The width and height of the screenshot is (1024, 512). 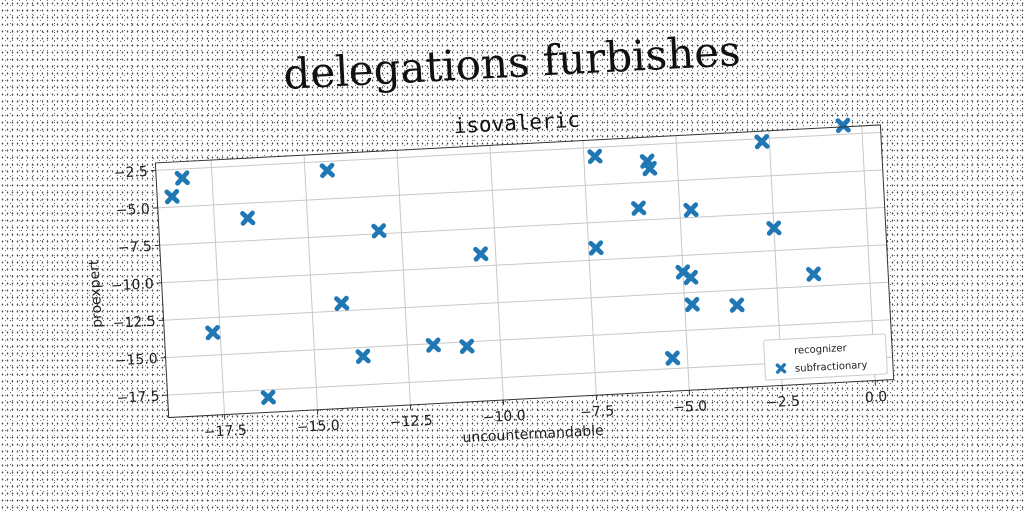 What do you see at coordinates (136, 360) in the screenshot?
I see `y-tick-label: −15.0` at bounding box center [136, 360].